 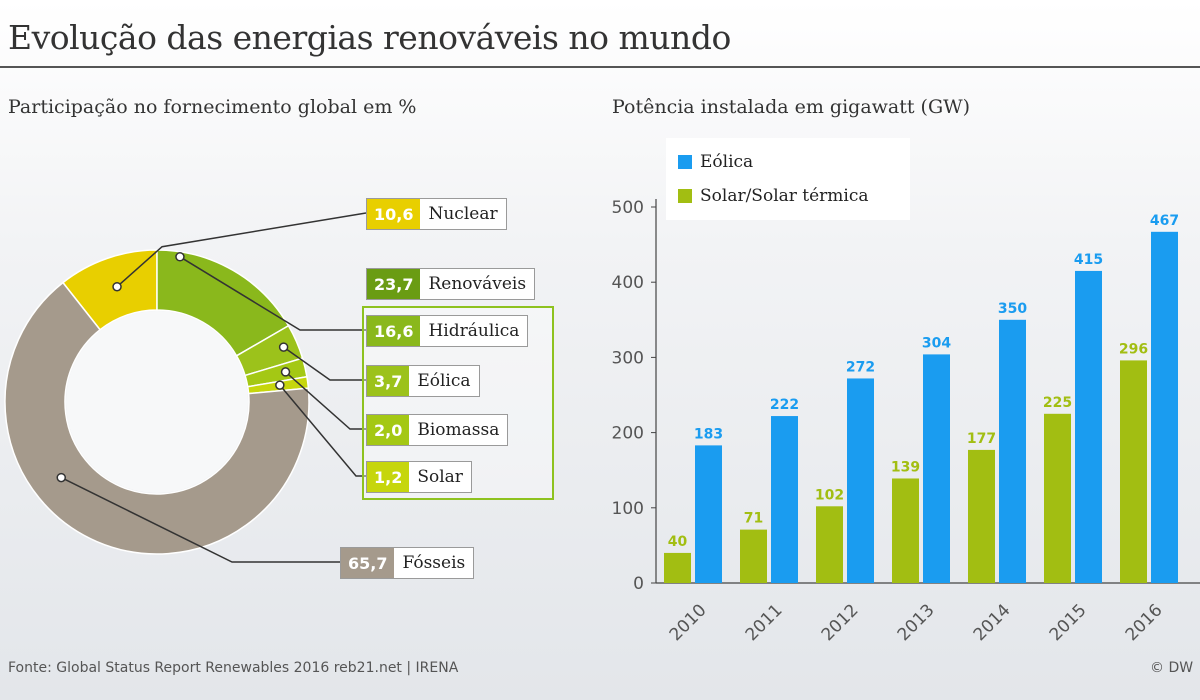 I want to click on renewables-name: Renováveis, so click(x=477, y=284).